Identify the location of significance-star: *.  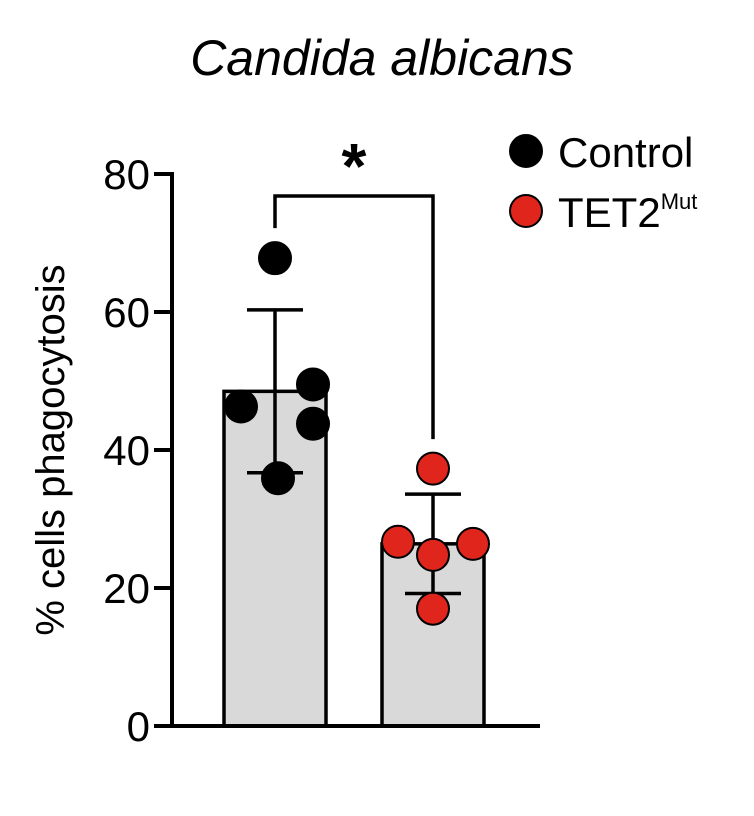
(354, 166).